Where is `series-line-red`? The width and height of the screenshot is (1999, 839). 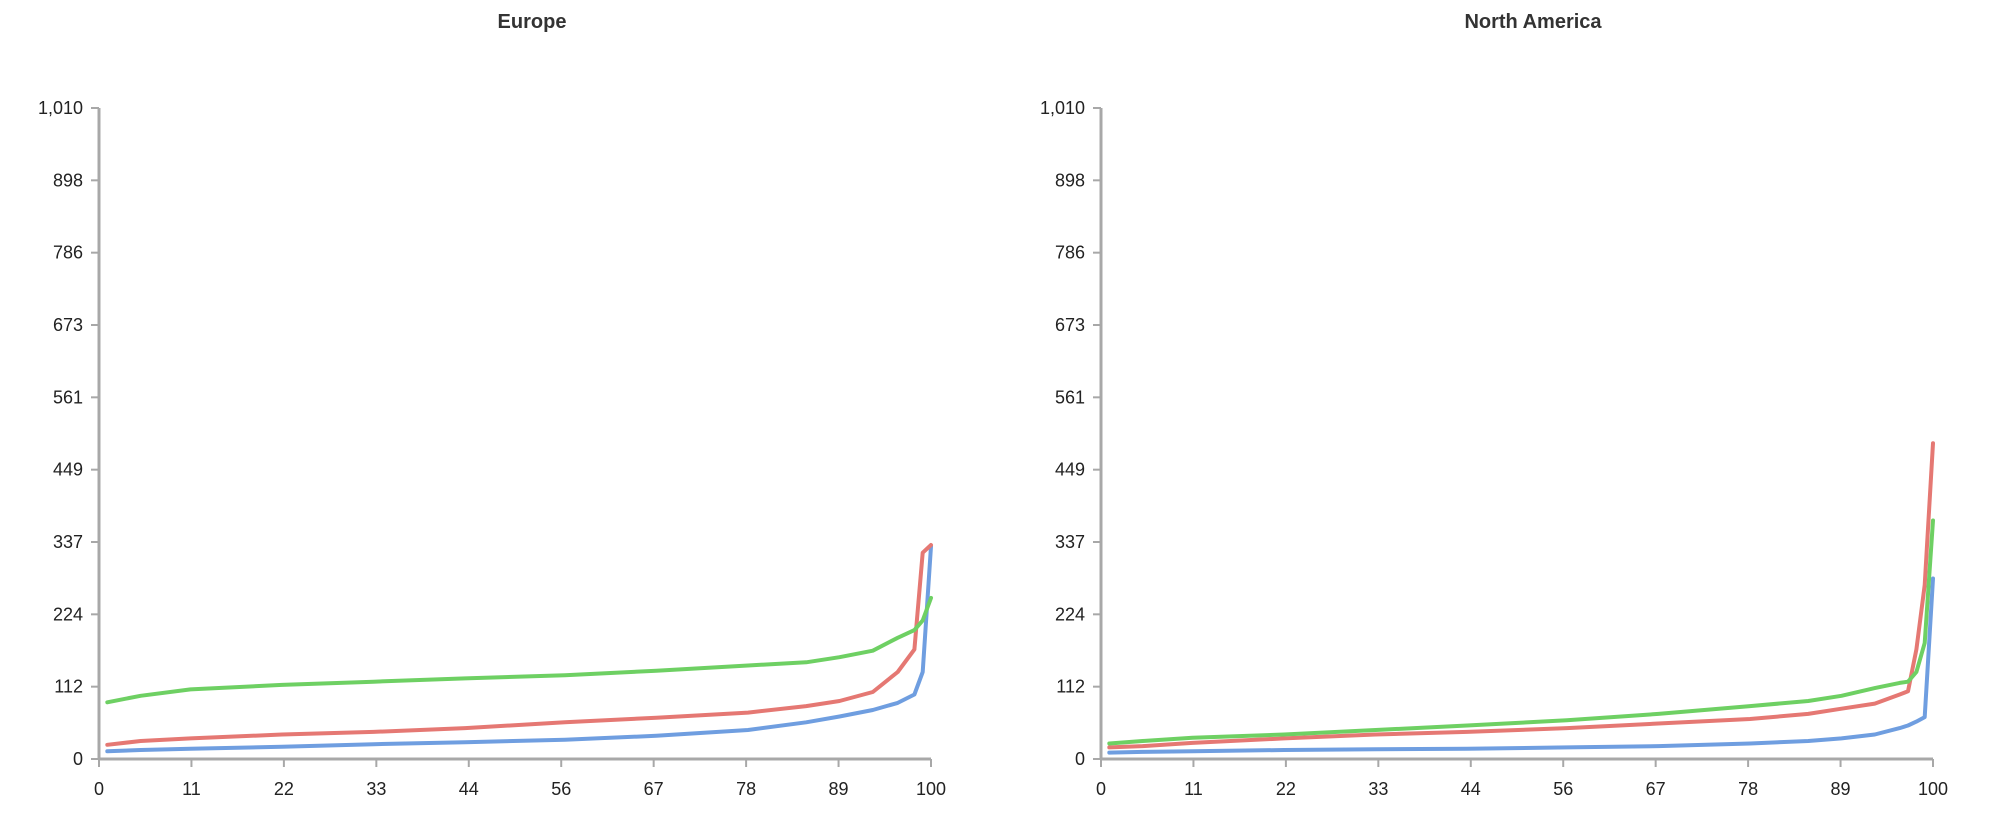
series-line-red is located at coordinates (519, 645).